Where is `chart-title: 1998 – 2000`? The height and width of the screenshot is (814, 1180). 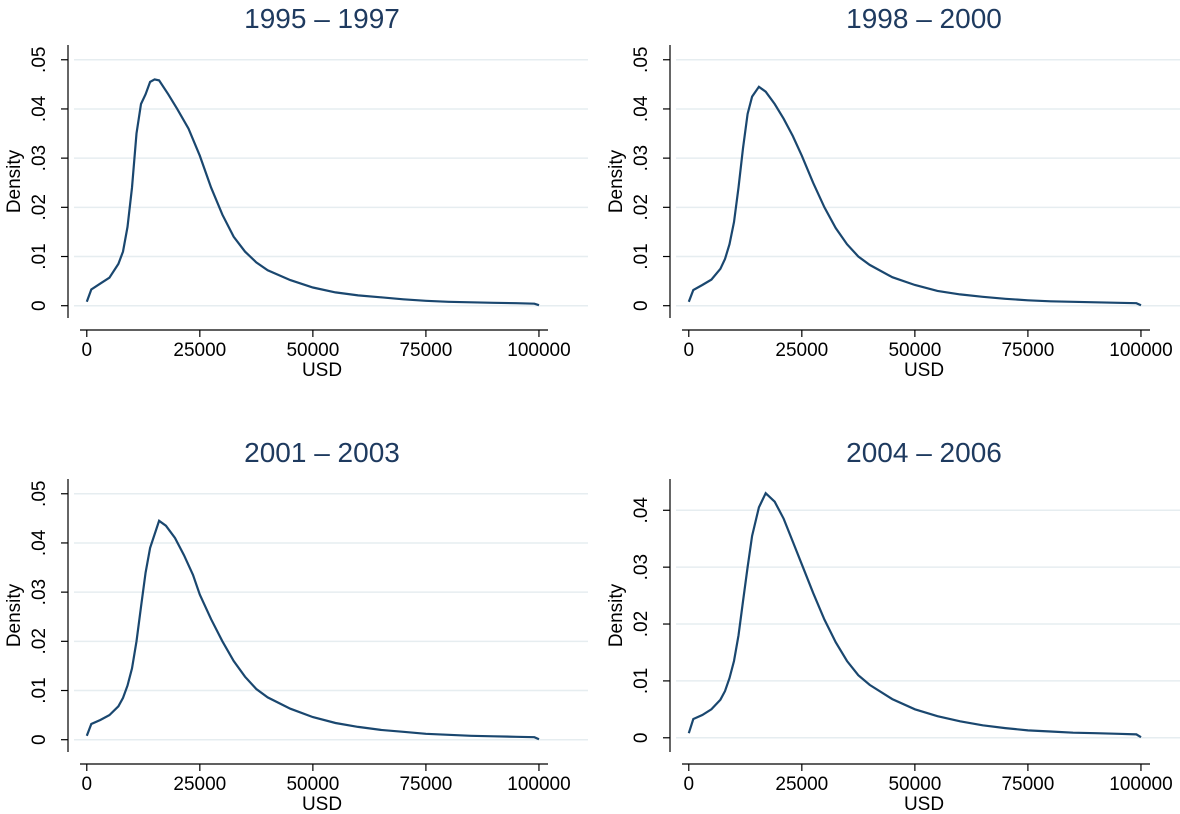 chart-title: 1998 – 2000 is located at coordinates (924, 18).